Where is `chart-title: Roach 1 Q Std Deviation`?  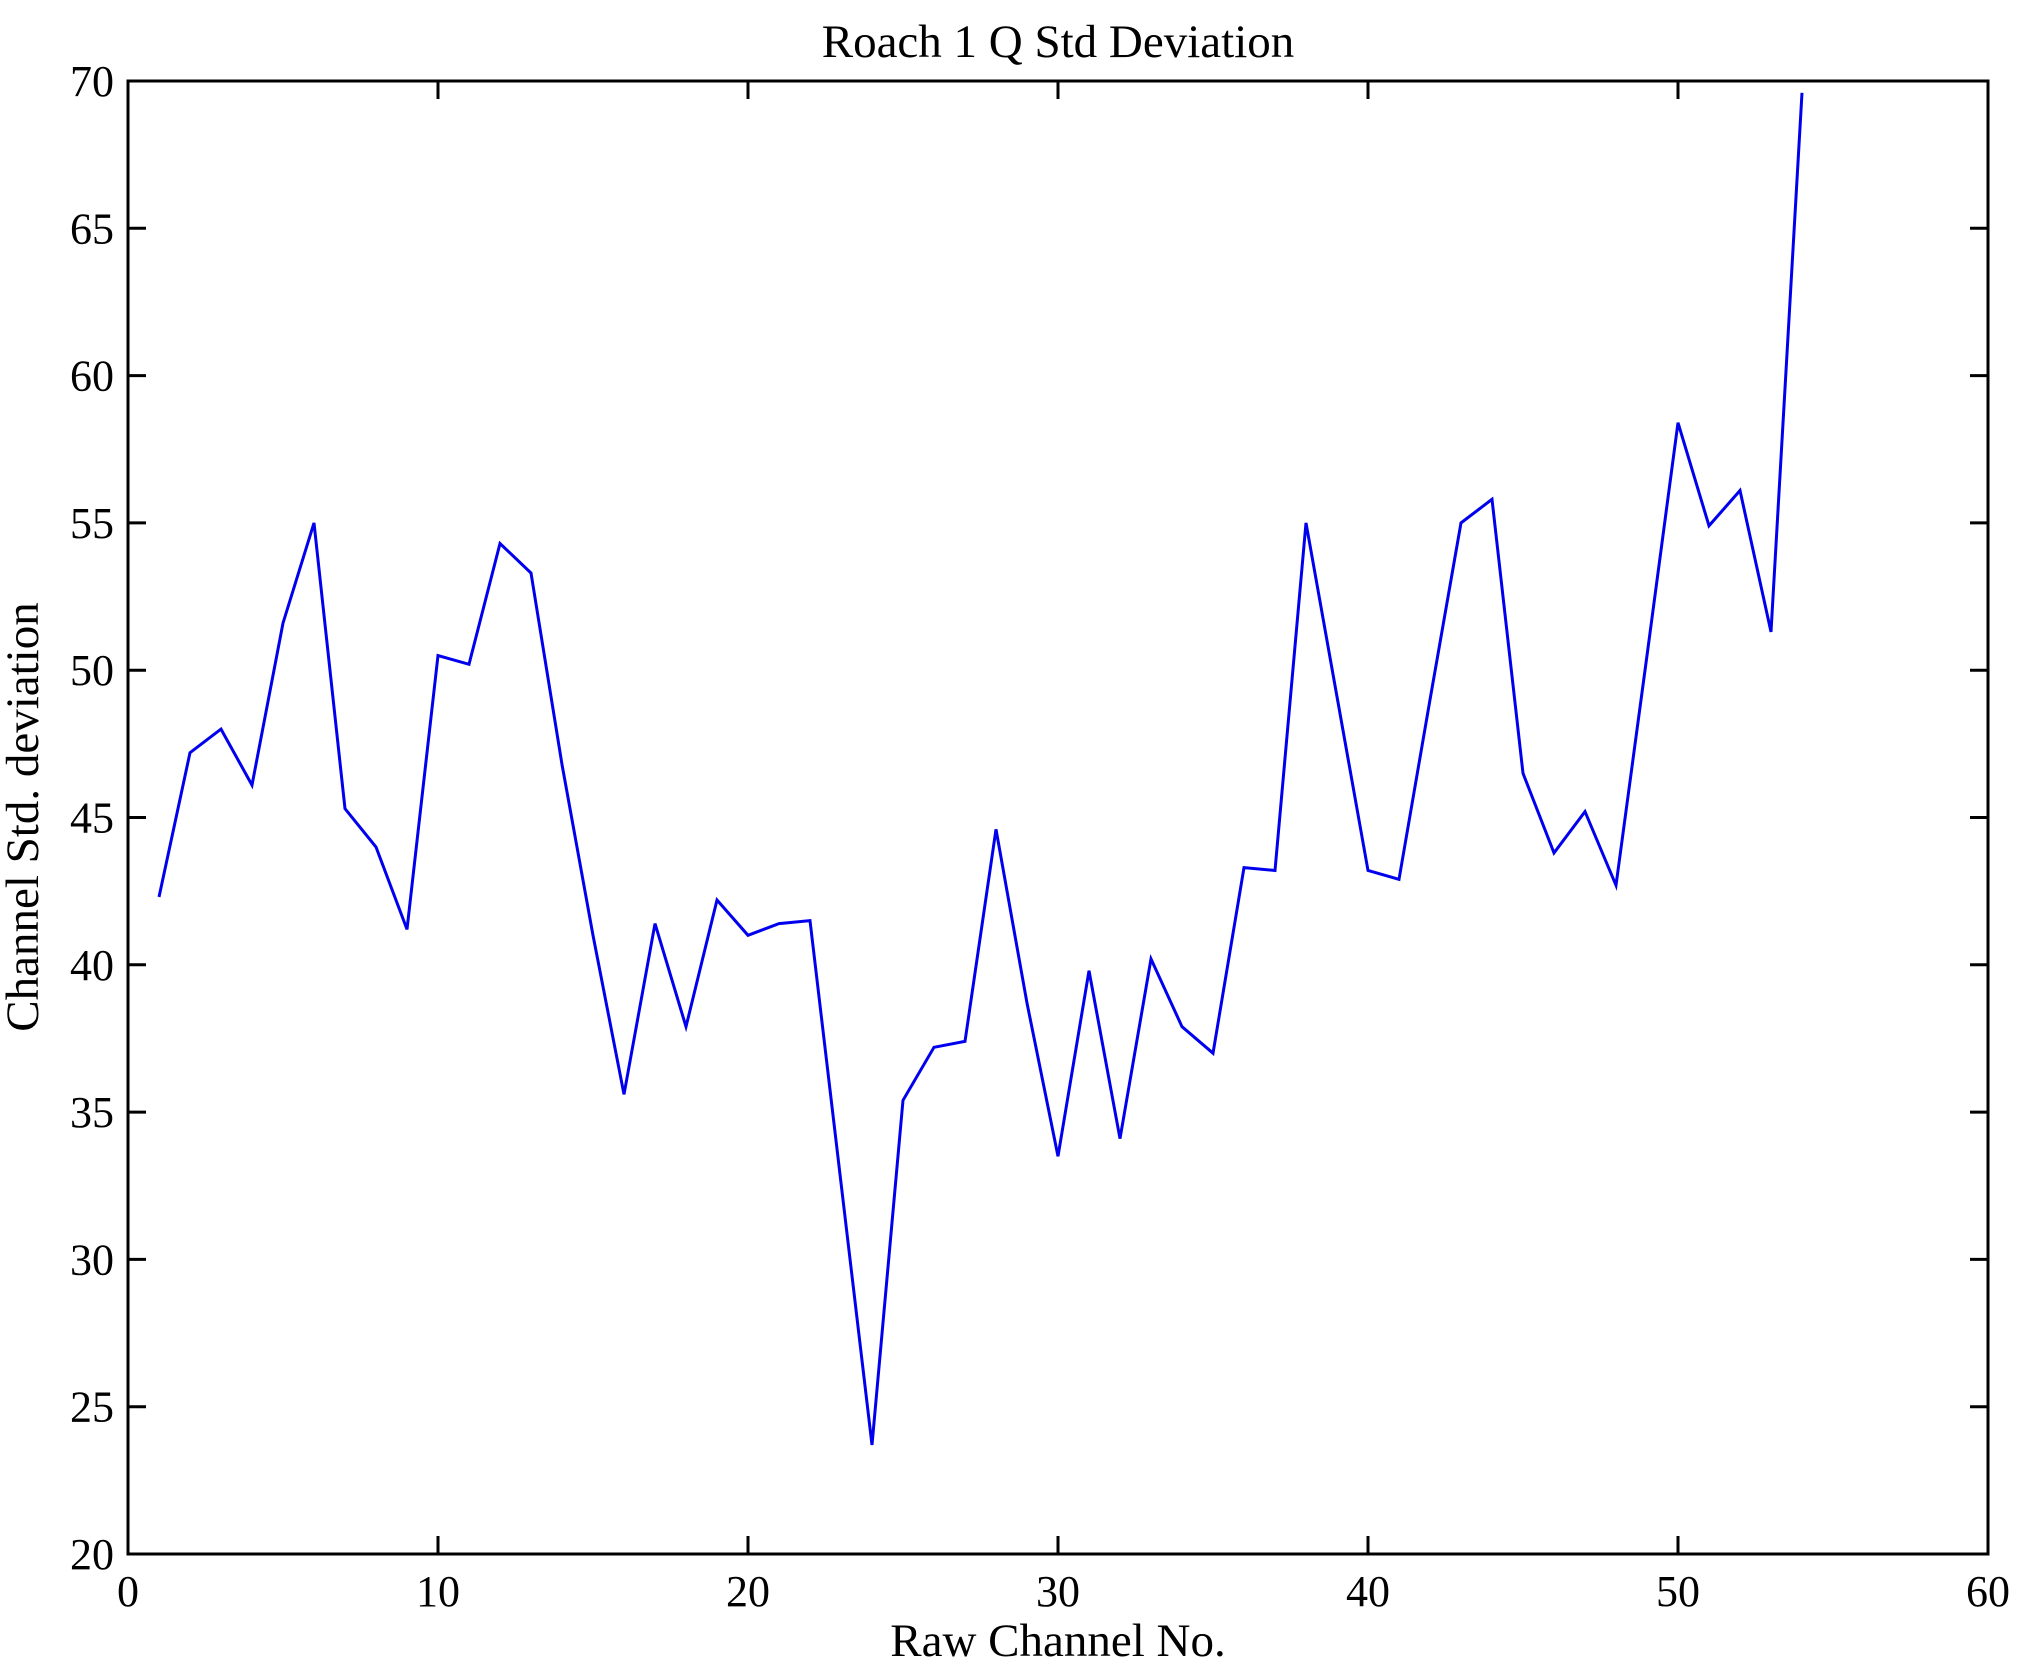
chart-title: Roach 1 Q Std Deviation is located at coordinates (1058, 42).